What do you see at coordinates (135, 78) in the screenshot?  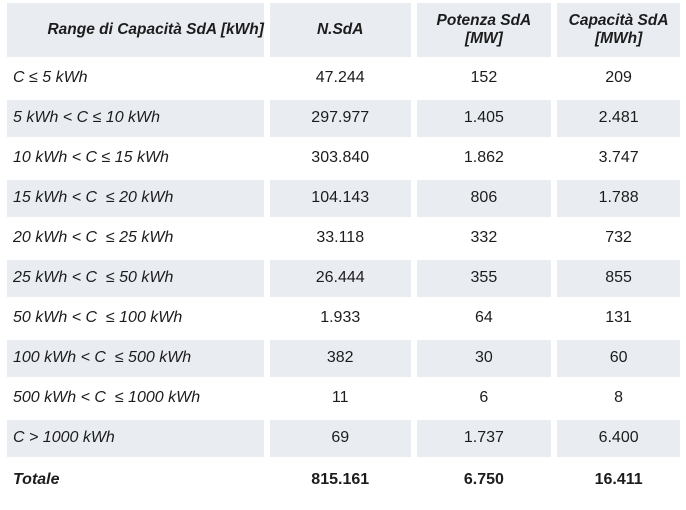 I see `row-label: C ≤ 5 kWh` at bounding box center [135, 78].